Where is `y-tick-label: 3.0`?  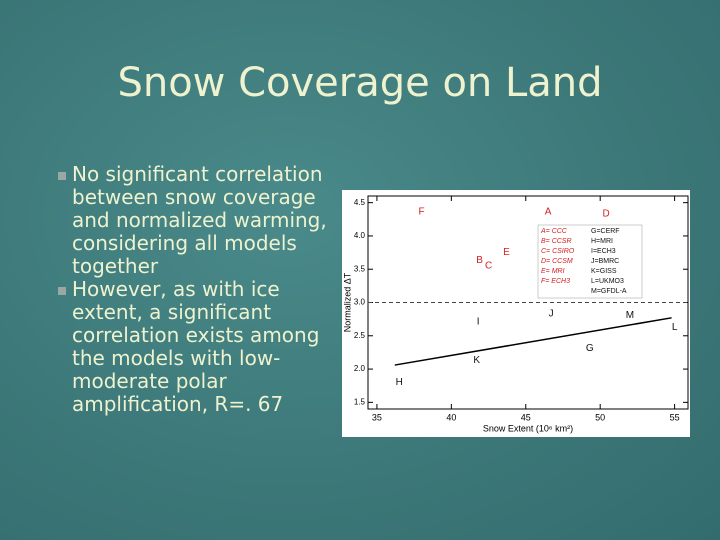
y-tick-label: 3.0 is located at coordinates (360, 302).